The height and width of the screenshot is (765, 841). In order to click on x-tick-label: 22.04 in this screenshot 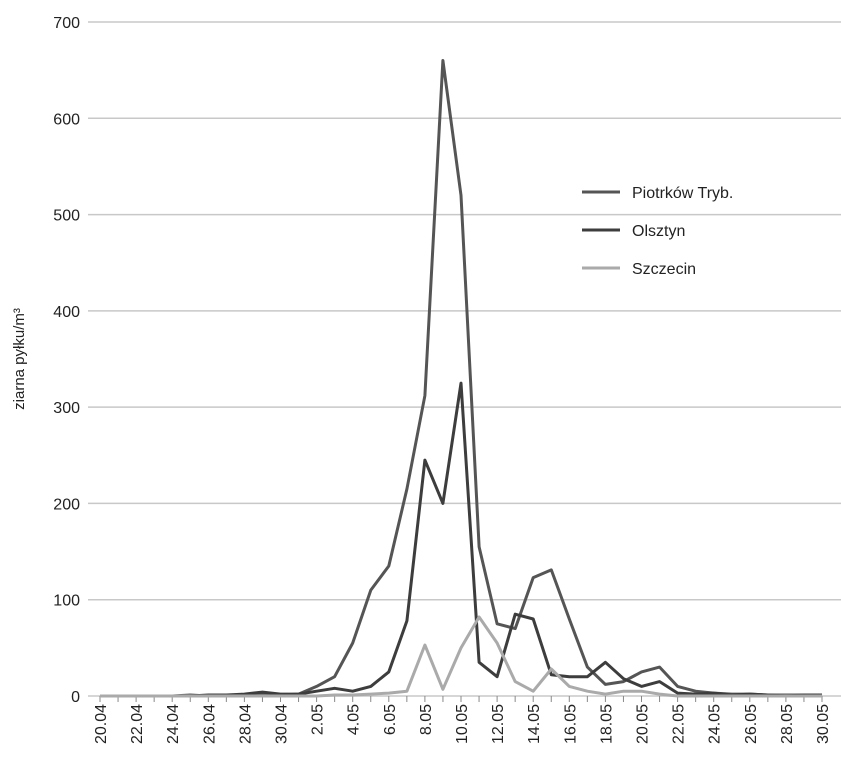, I will do `click(137, 724)`.